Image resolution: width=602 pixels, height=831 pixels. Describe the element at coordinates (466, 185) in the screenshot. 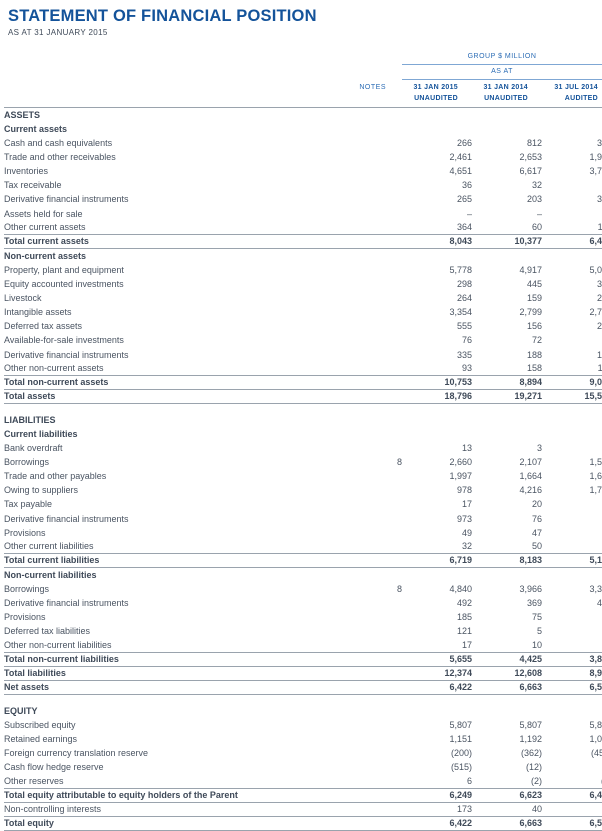

I see `row-value-0: 36` at that location.